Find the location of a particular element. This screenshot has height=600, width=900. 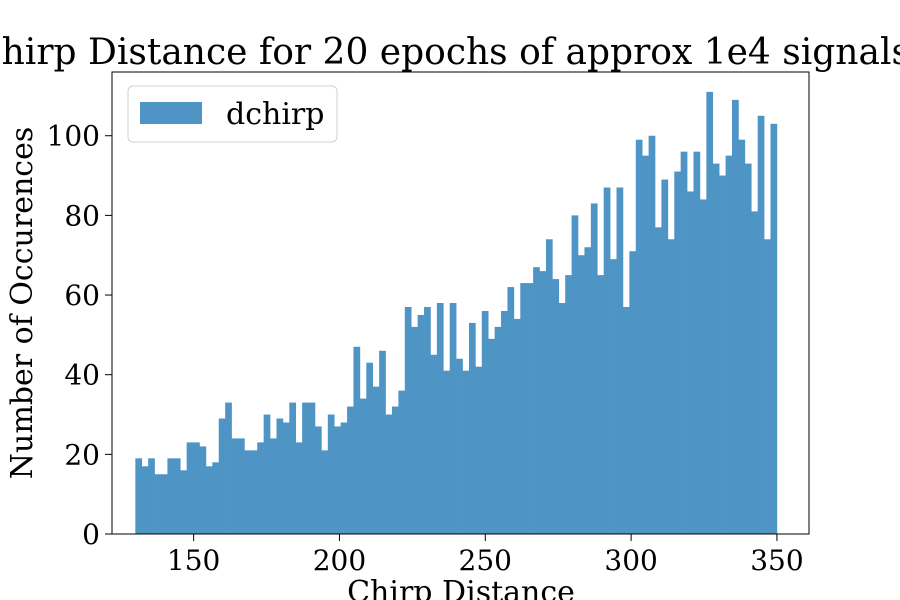

y-tick-label: 60 is located at coordinates (82, 295).